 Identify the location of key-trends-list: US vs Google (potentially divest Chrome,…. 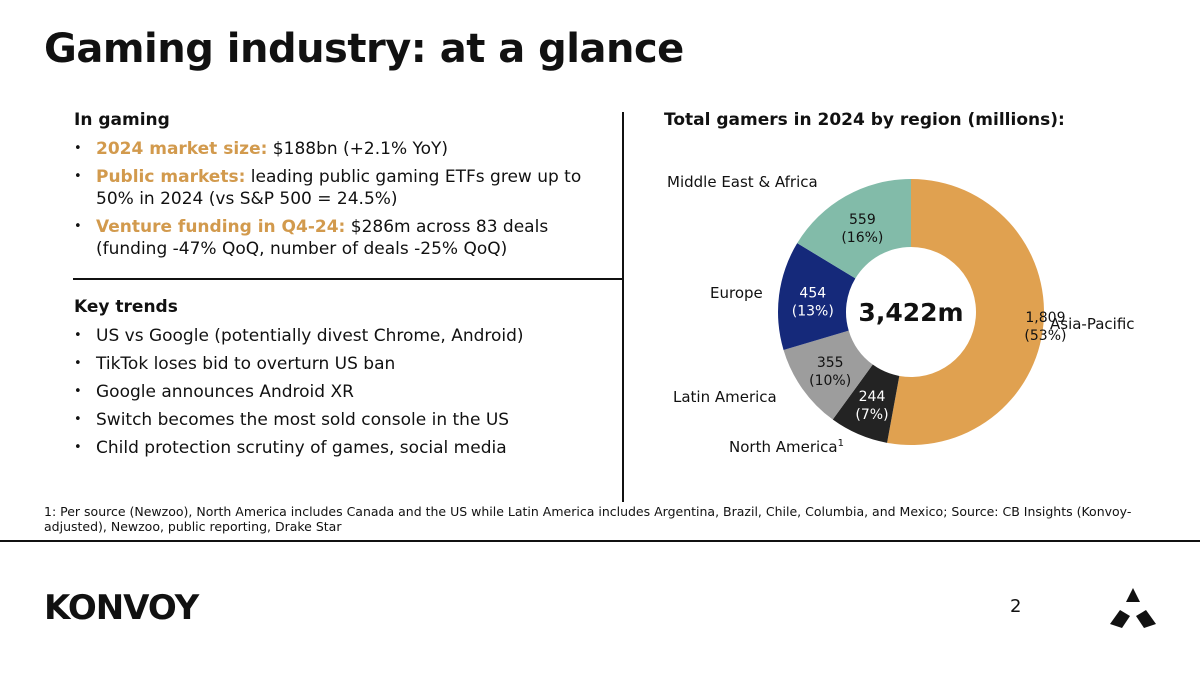
(344, 395).